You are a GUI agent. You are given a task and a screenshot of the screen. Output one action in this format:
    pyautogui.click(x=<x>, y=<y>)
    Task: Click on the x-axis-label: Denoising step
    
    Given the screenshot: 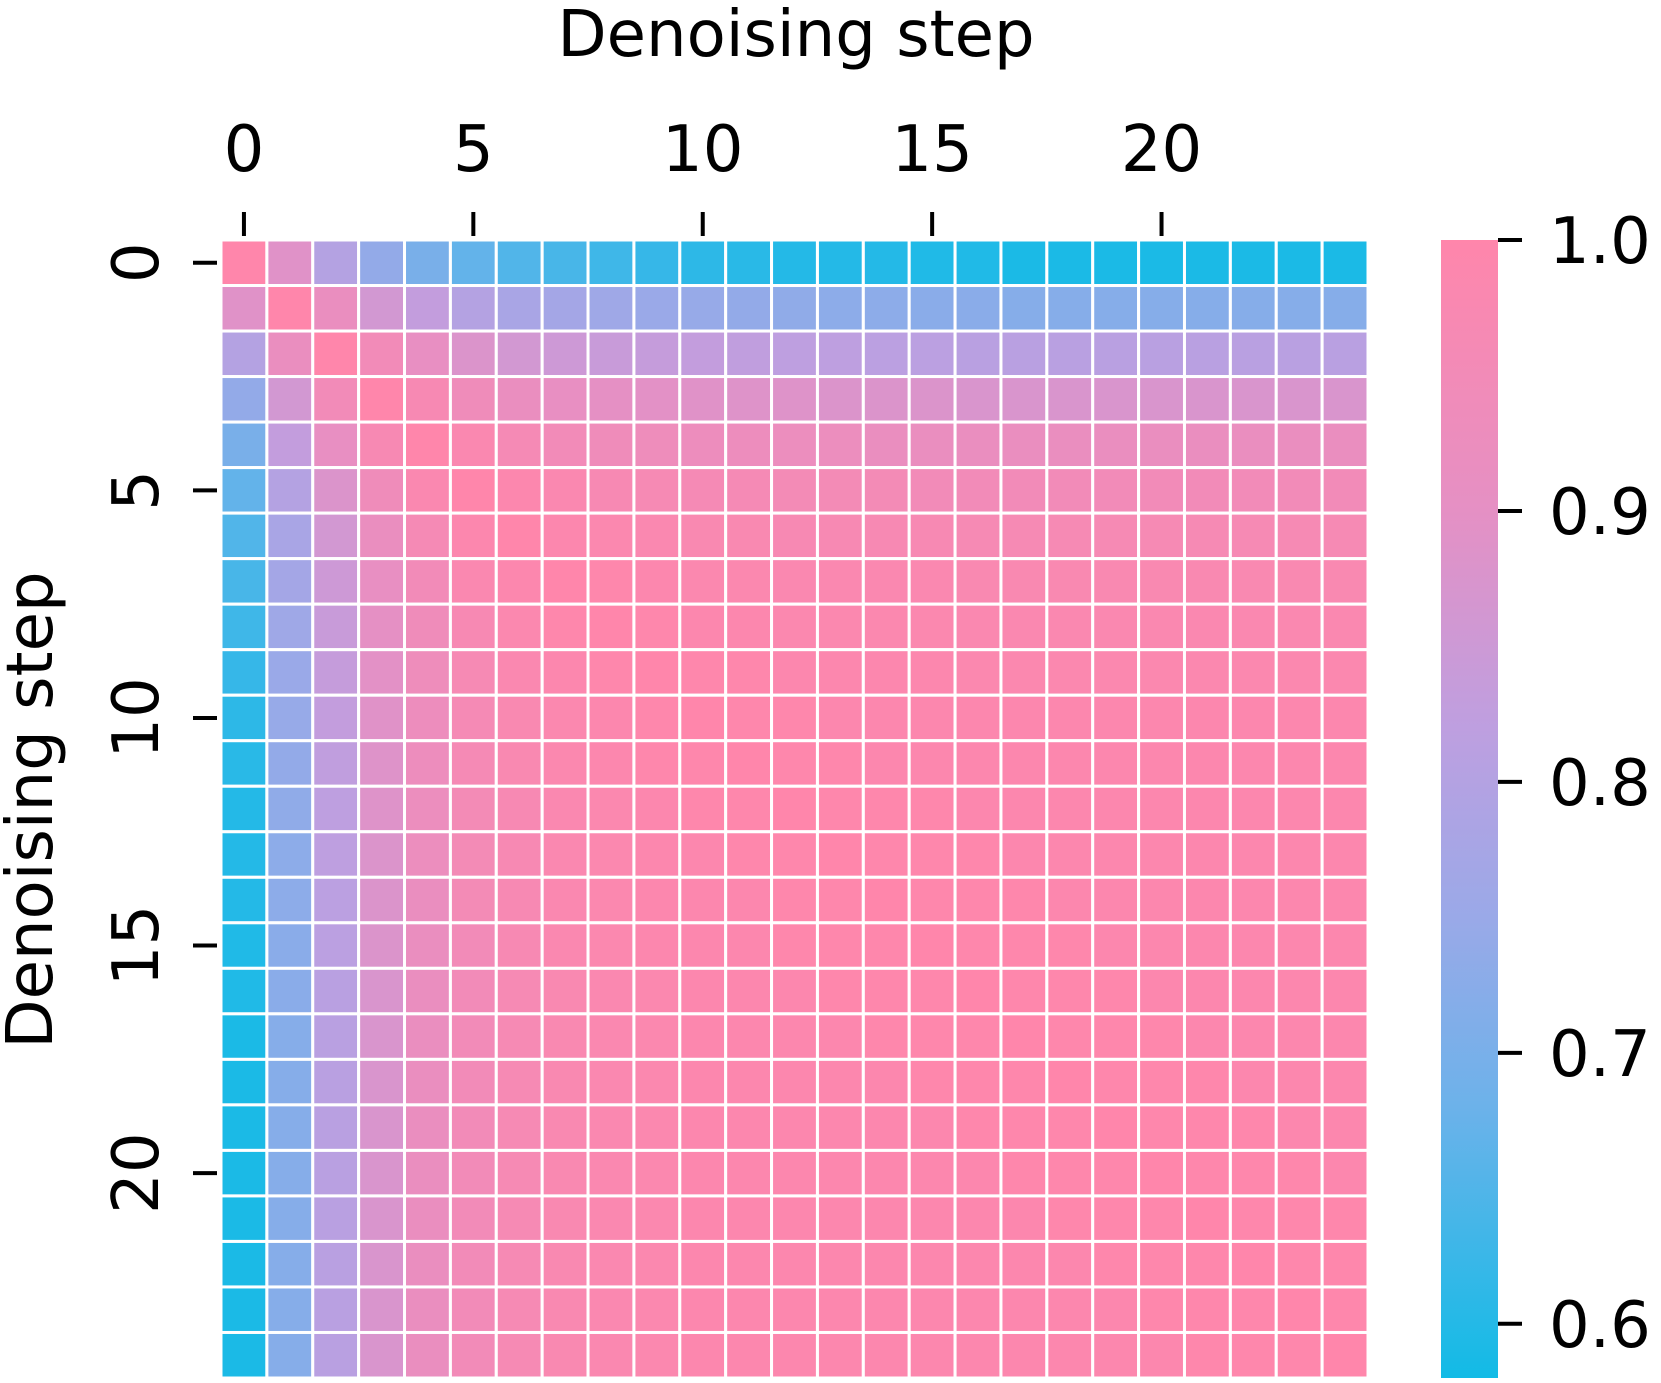 What is the action you would take?
    pyautogui.click(x=795, y=36)
    